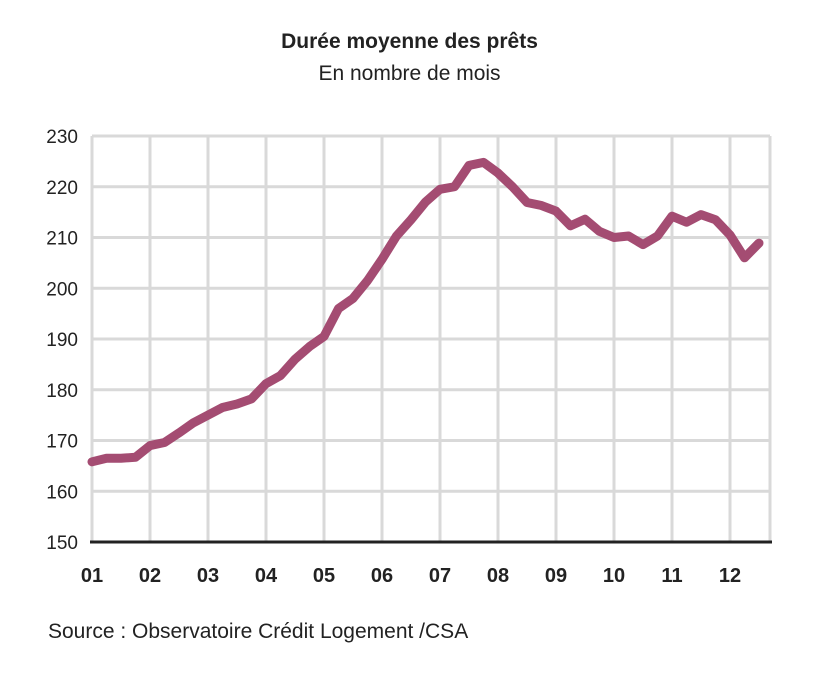  What do you see at coordinates (92, 576) in the screenshot?
I see `x-tick-label: 01` at bounding box center [92, 576].